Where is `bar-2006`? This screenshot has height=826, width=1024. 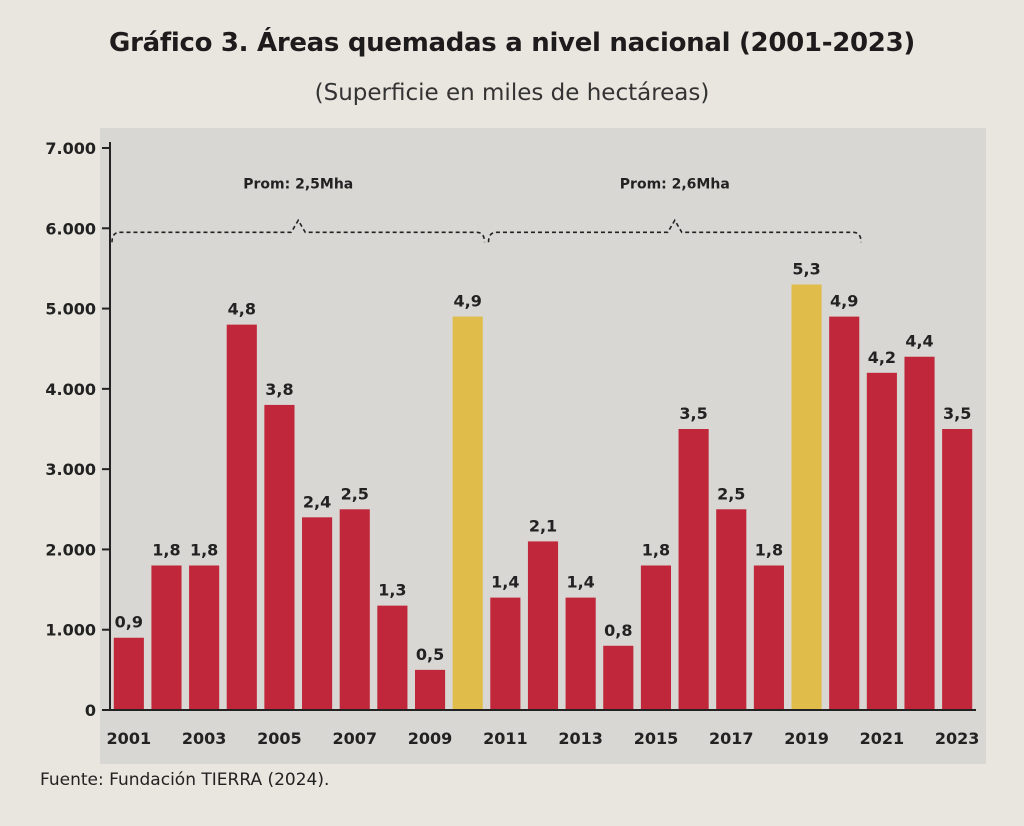 bar-2006 is located at coordinates (317, 613).